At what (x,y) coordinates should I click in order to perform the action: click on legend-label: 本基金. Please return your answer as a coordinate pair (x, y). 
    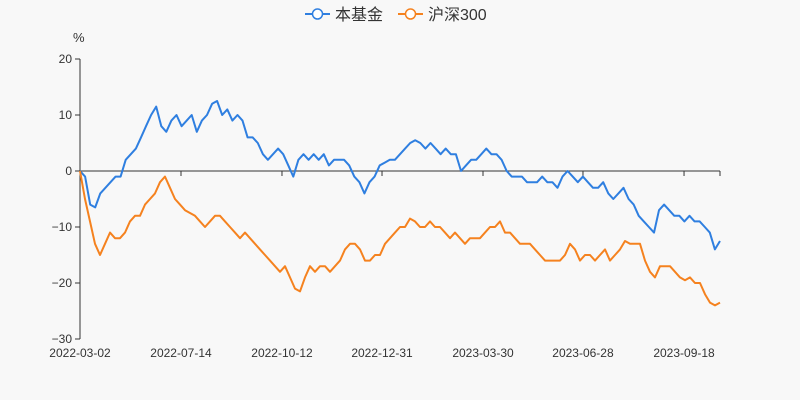
    Looking at the image, I should click on (359, 15).